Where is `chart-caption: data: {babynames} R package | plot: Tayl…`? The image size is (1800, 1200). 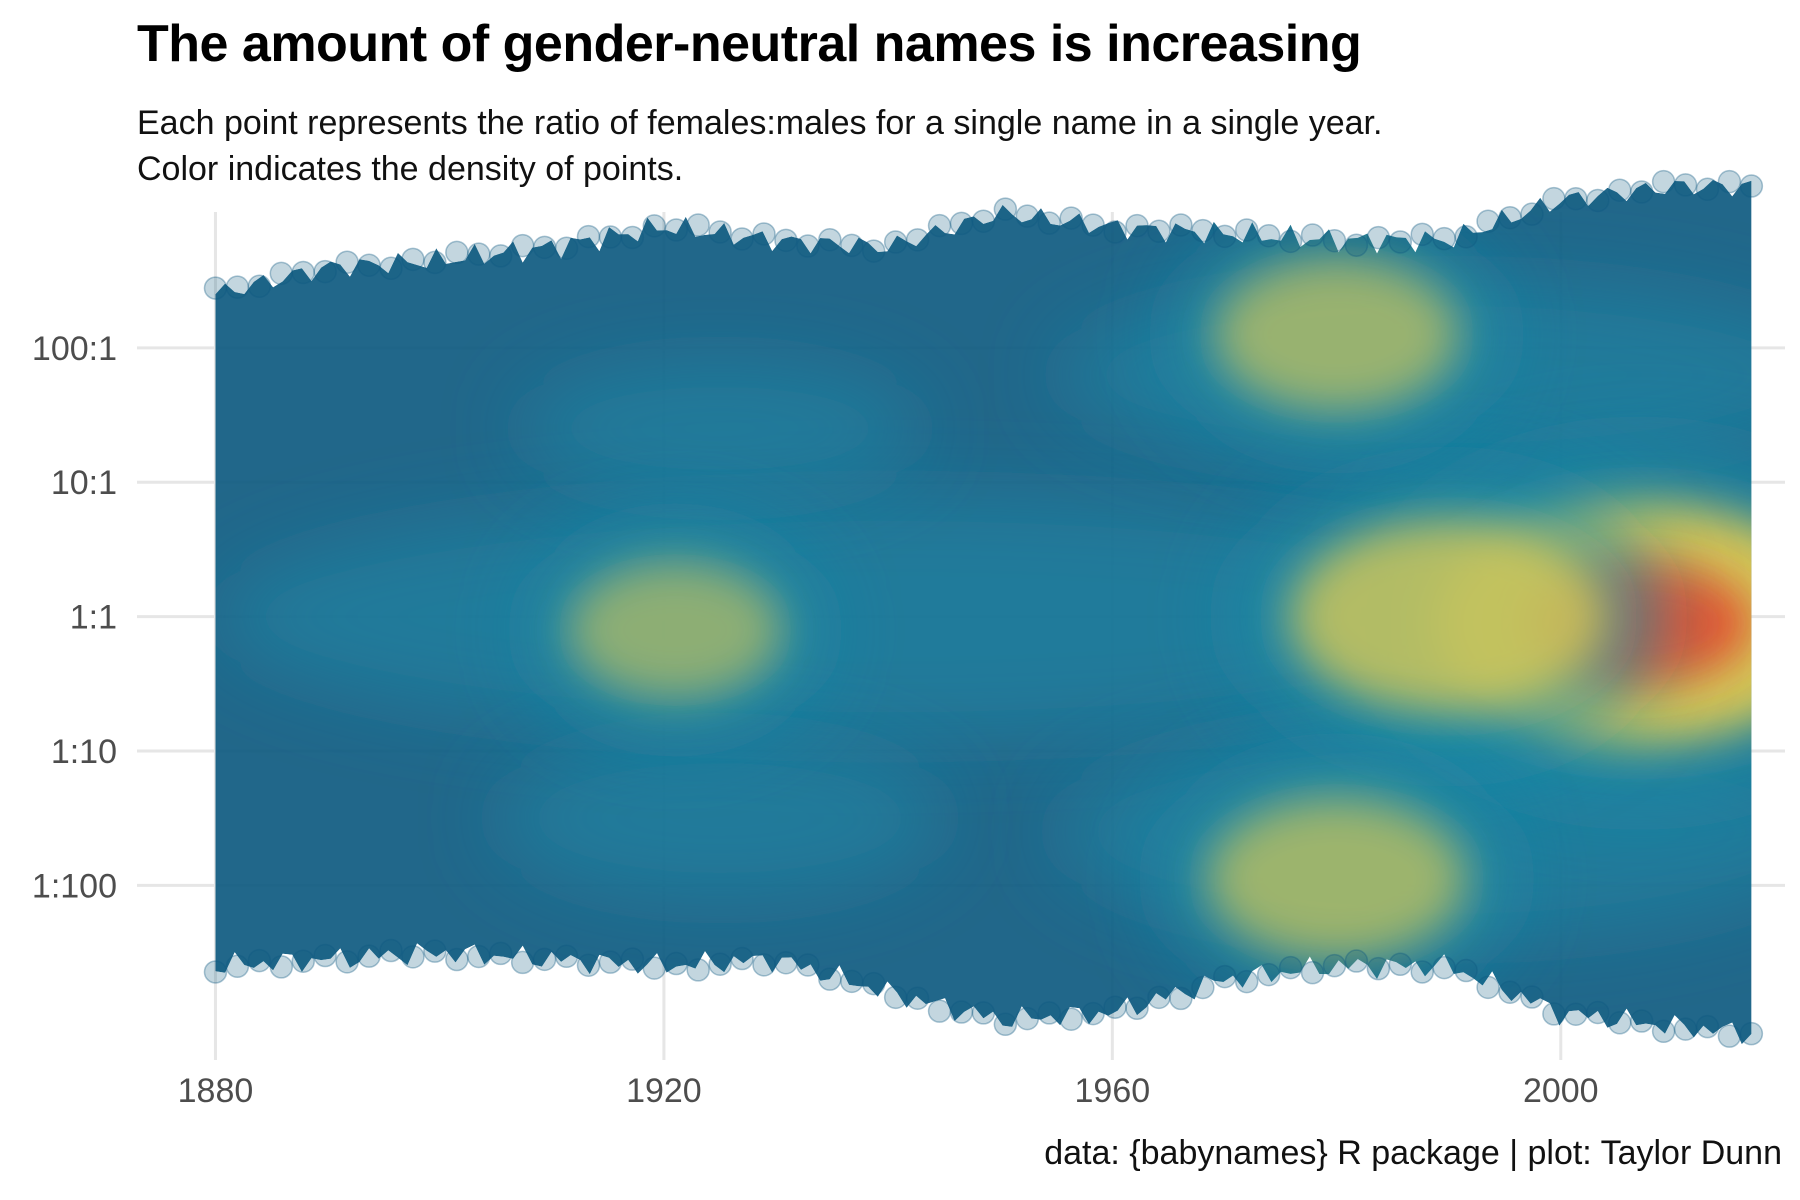 chart-caption: data: {babynames} R package | plot: Tayl… is located at coordinates (1413, 1153).